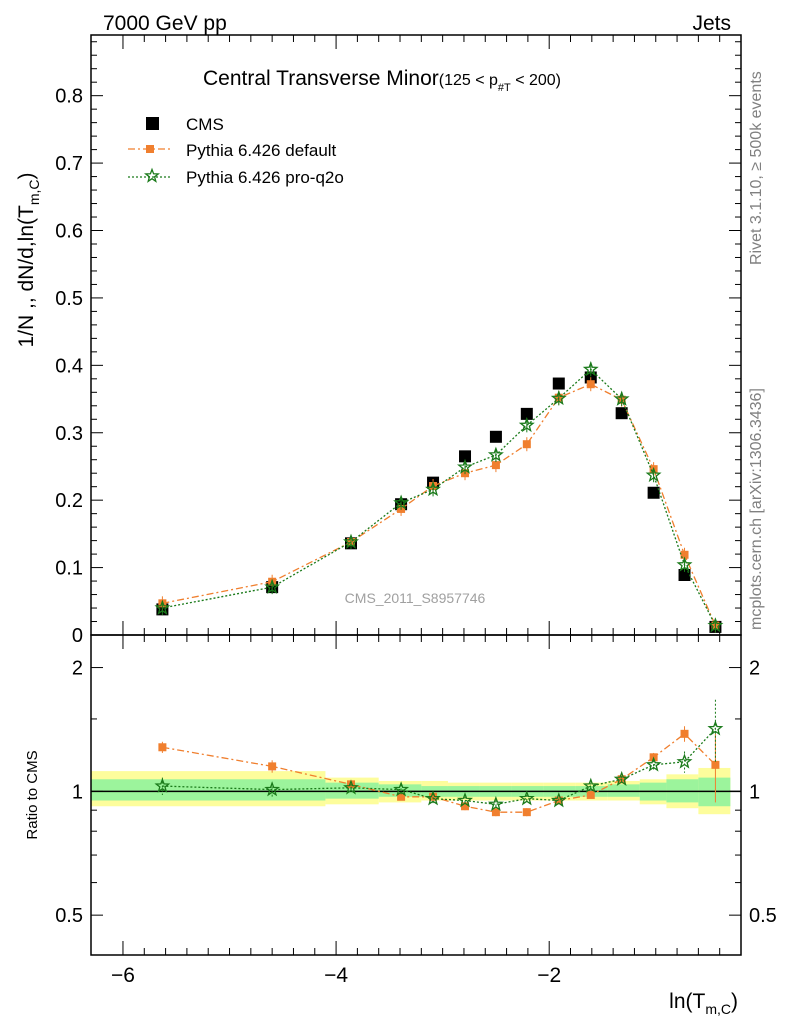 The width and height of the screenshot is (786, 1024). Describe the element at coordinates (123, 975) in the screenshot. I see `x-tick-label: −6` at that location.